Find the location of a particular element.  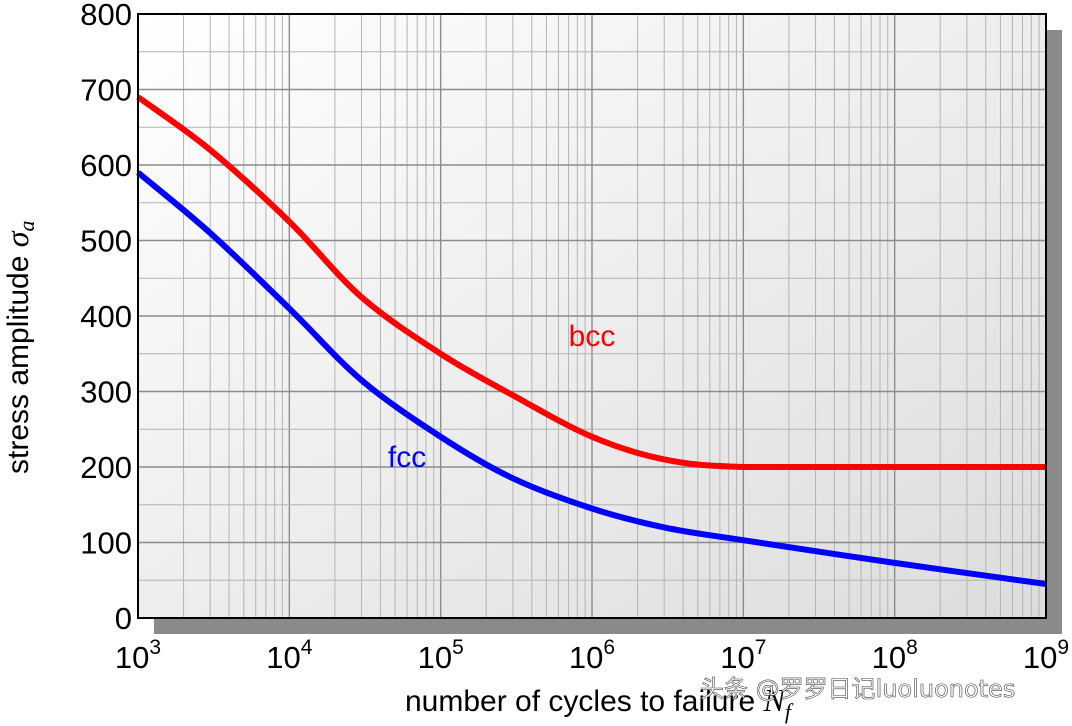

x-axis-symbol-subscript: f is located at coordinates (789, 711).